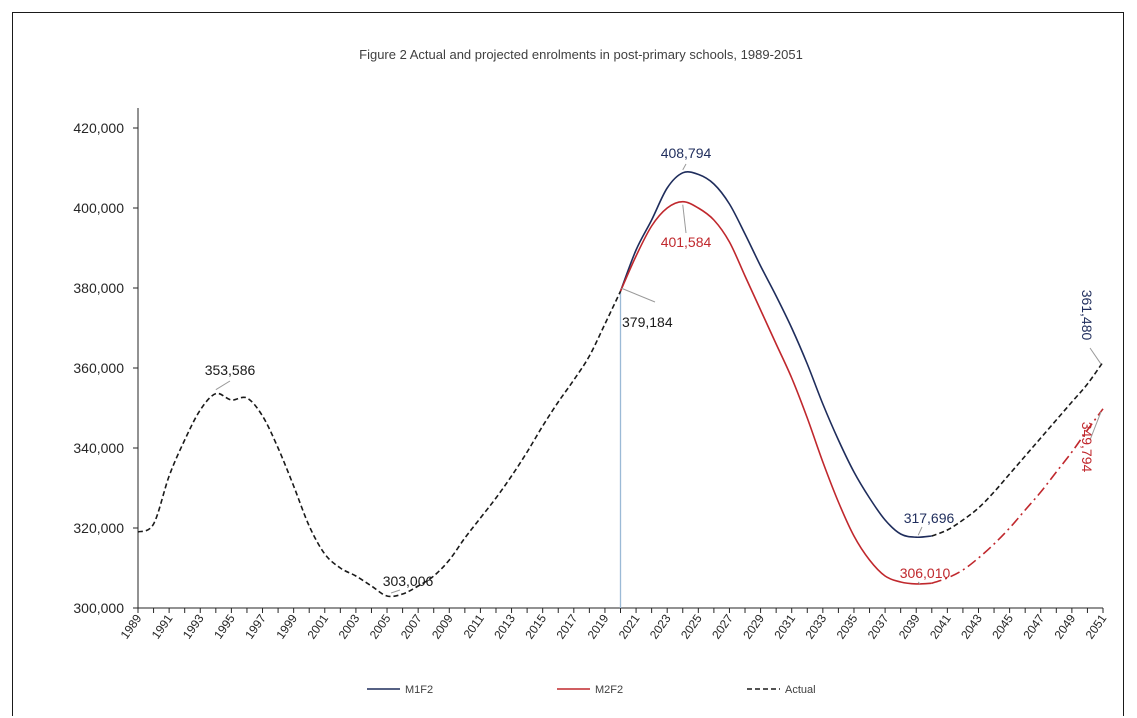  I want to click on x-tick-label: 1999, so click(286, 626).